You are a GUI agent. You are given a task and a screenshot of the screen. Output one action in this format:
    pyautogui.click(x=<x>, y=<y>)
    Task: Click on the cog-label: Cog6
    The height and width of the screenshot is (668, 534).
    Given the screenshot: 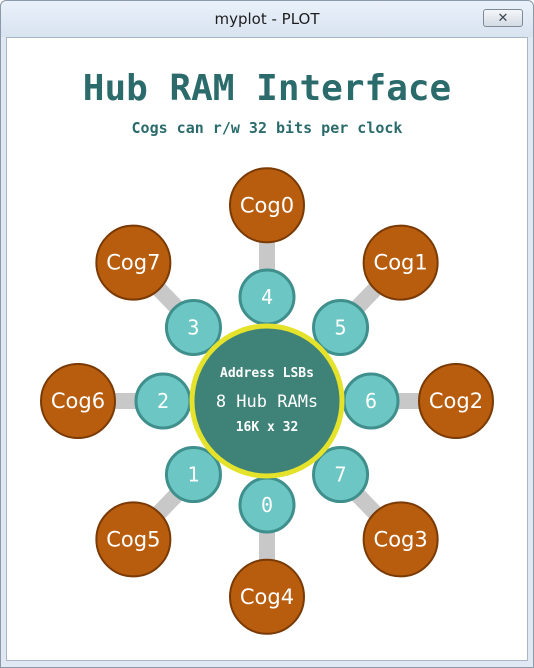 What is the action you would take?
    pyautogui.click(x=78, y=401)
    